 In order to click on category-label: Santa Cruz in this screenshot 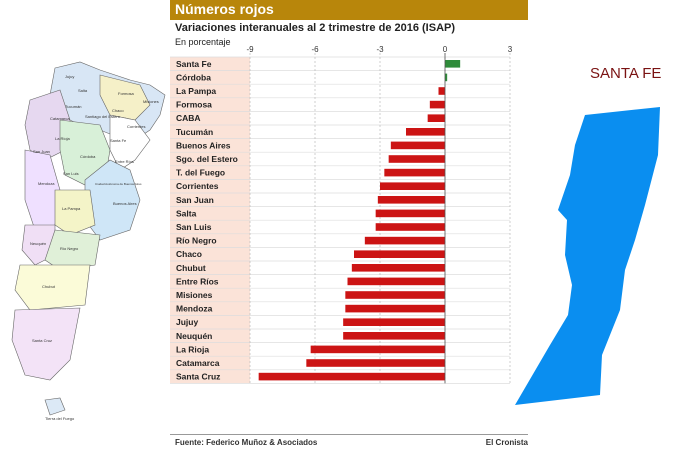, I will do `click(198, 377)`.